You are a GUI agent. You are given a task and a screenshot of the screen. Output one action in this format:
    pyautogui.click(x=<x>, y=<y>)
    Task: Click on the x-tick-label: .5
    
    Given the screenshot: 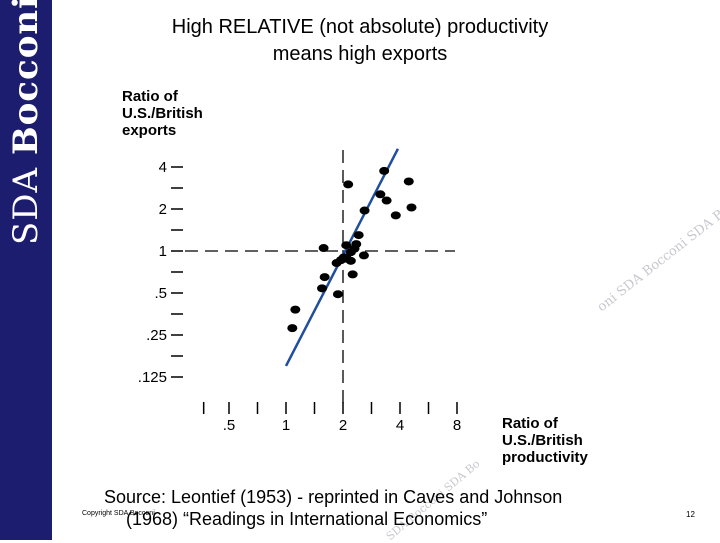 What is the action you would take?
    pyautogui.click(x=229, y=425)
    